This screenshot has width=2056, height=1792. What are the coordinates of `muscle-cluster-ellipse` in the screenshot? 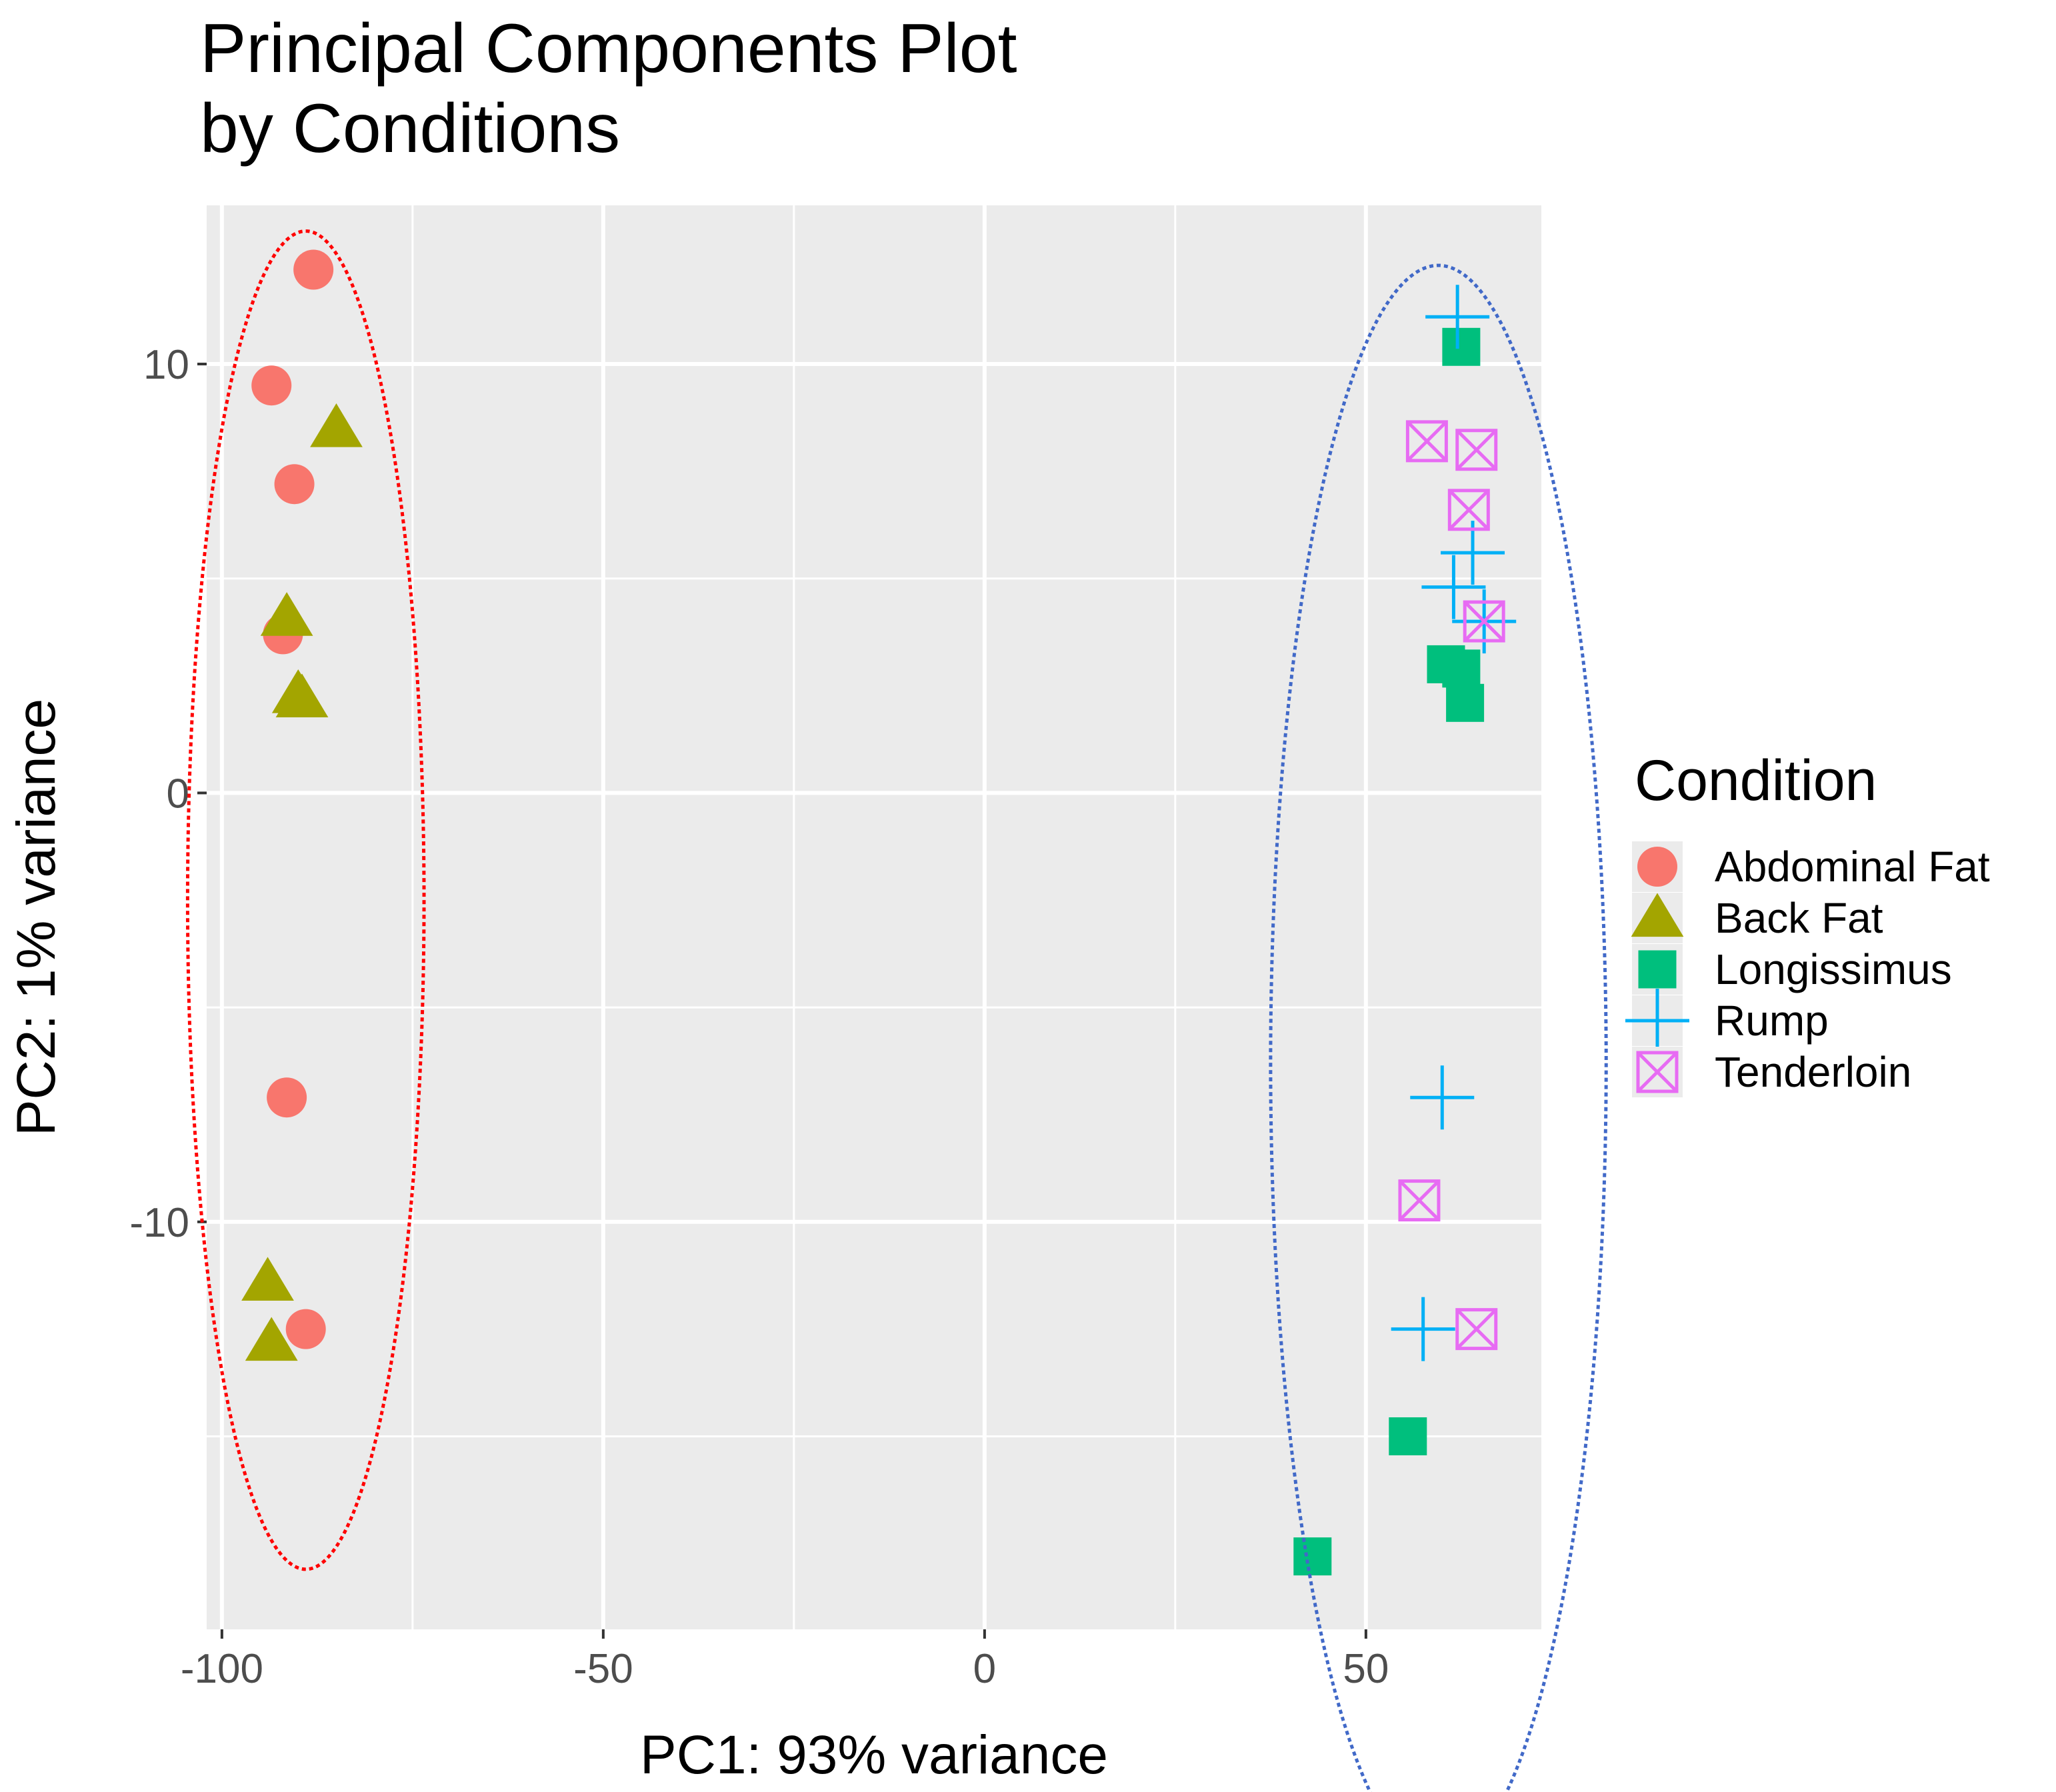 It's located at (1438, 1027).